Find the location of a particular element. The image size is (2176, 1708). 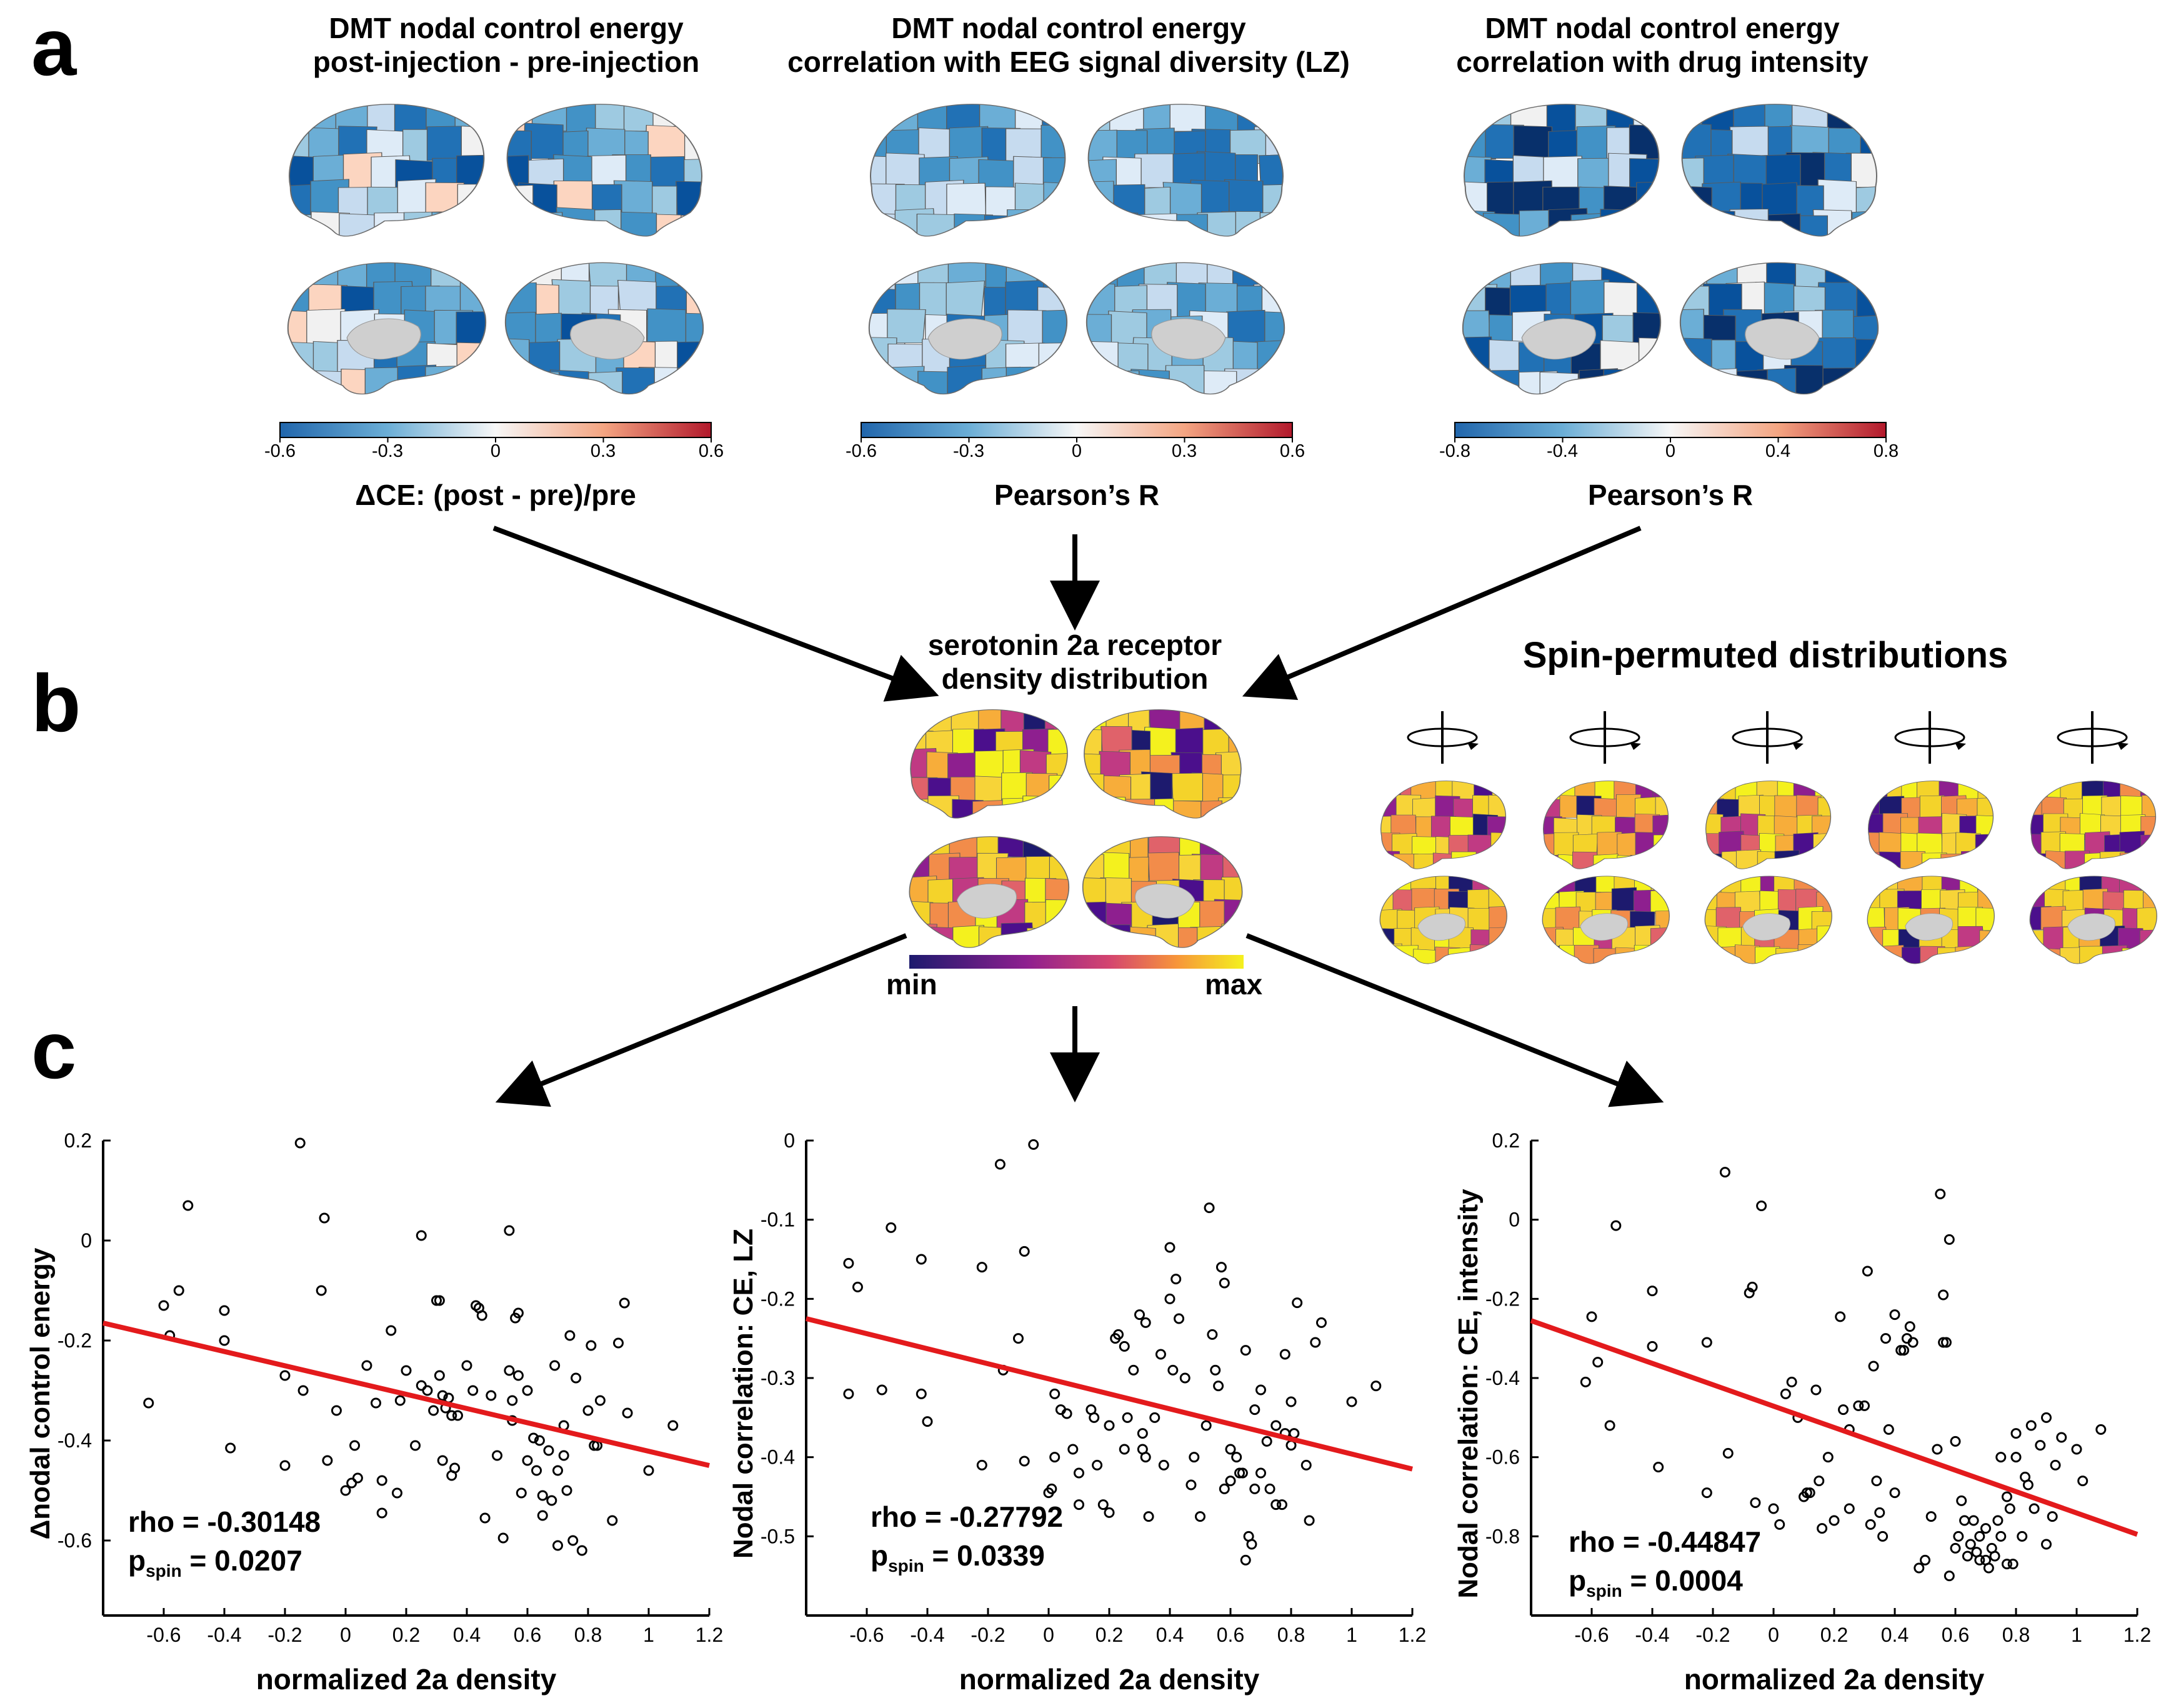

y-tick-label: -0.6 is located at coordinates (1502, 1458).